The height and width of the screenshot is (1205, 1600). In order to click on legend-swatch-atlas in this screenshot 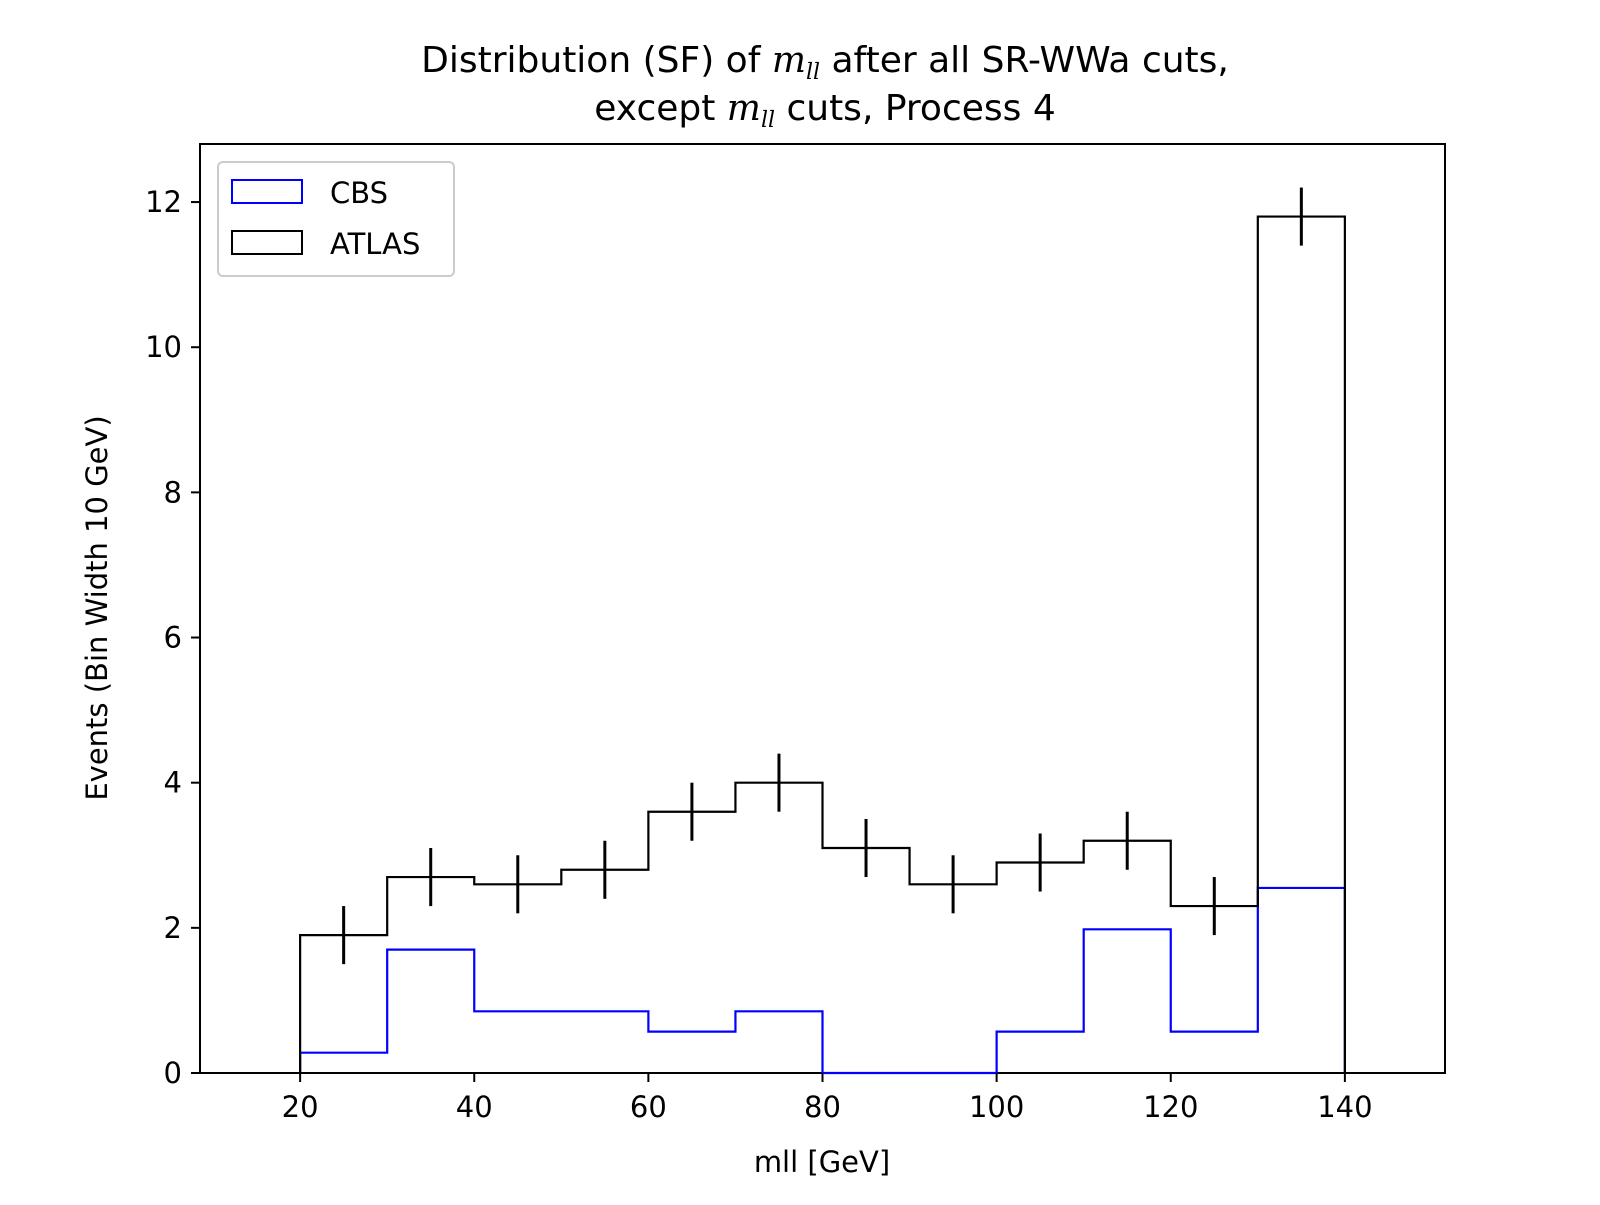, I will do `click(267, 242)`.